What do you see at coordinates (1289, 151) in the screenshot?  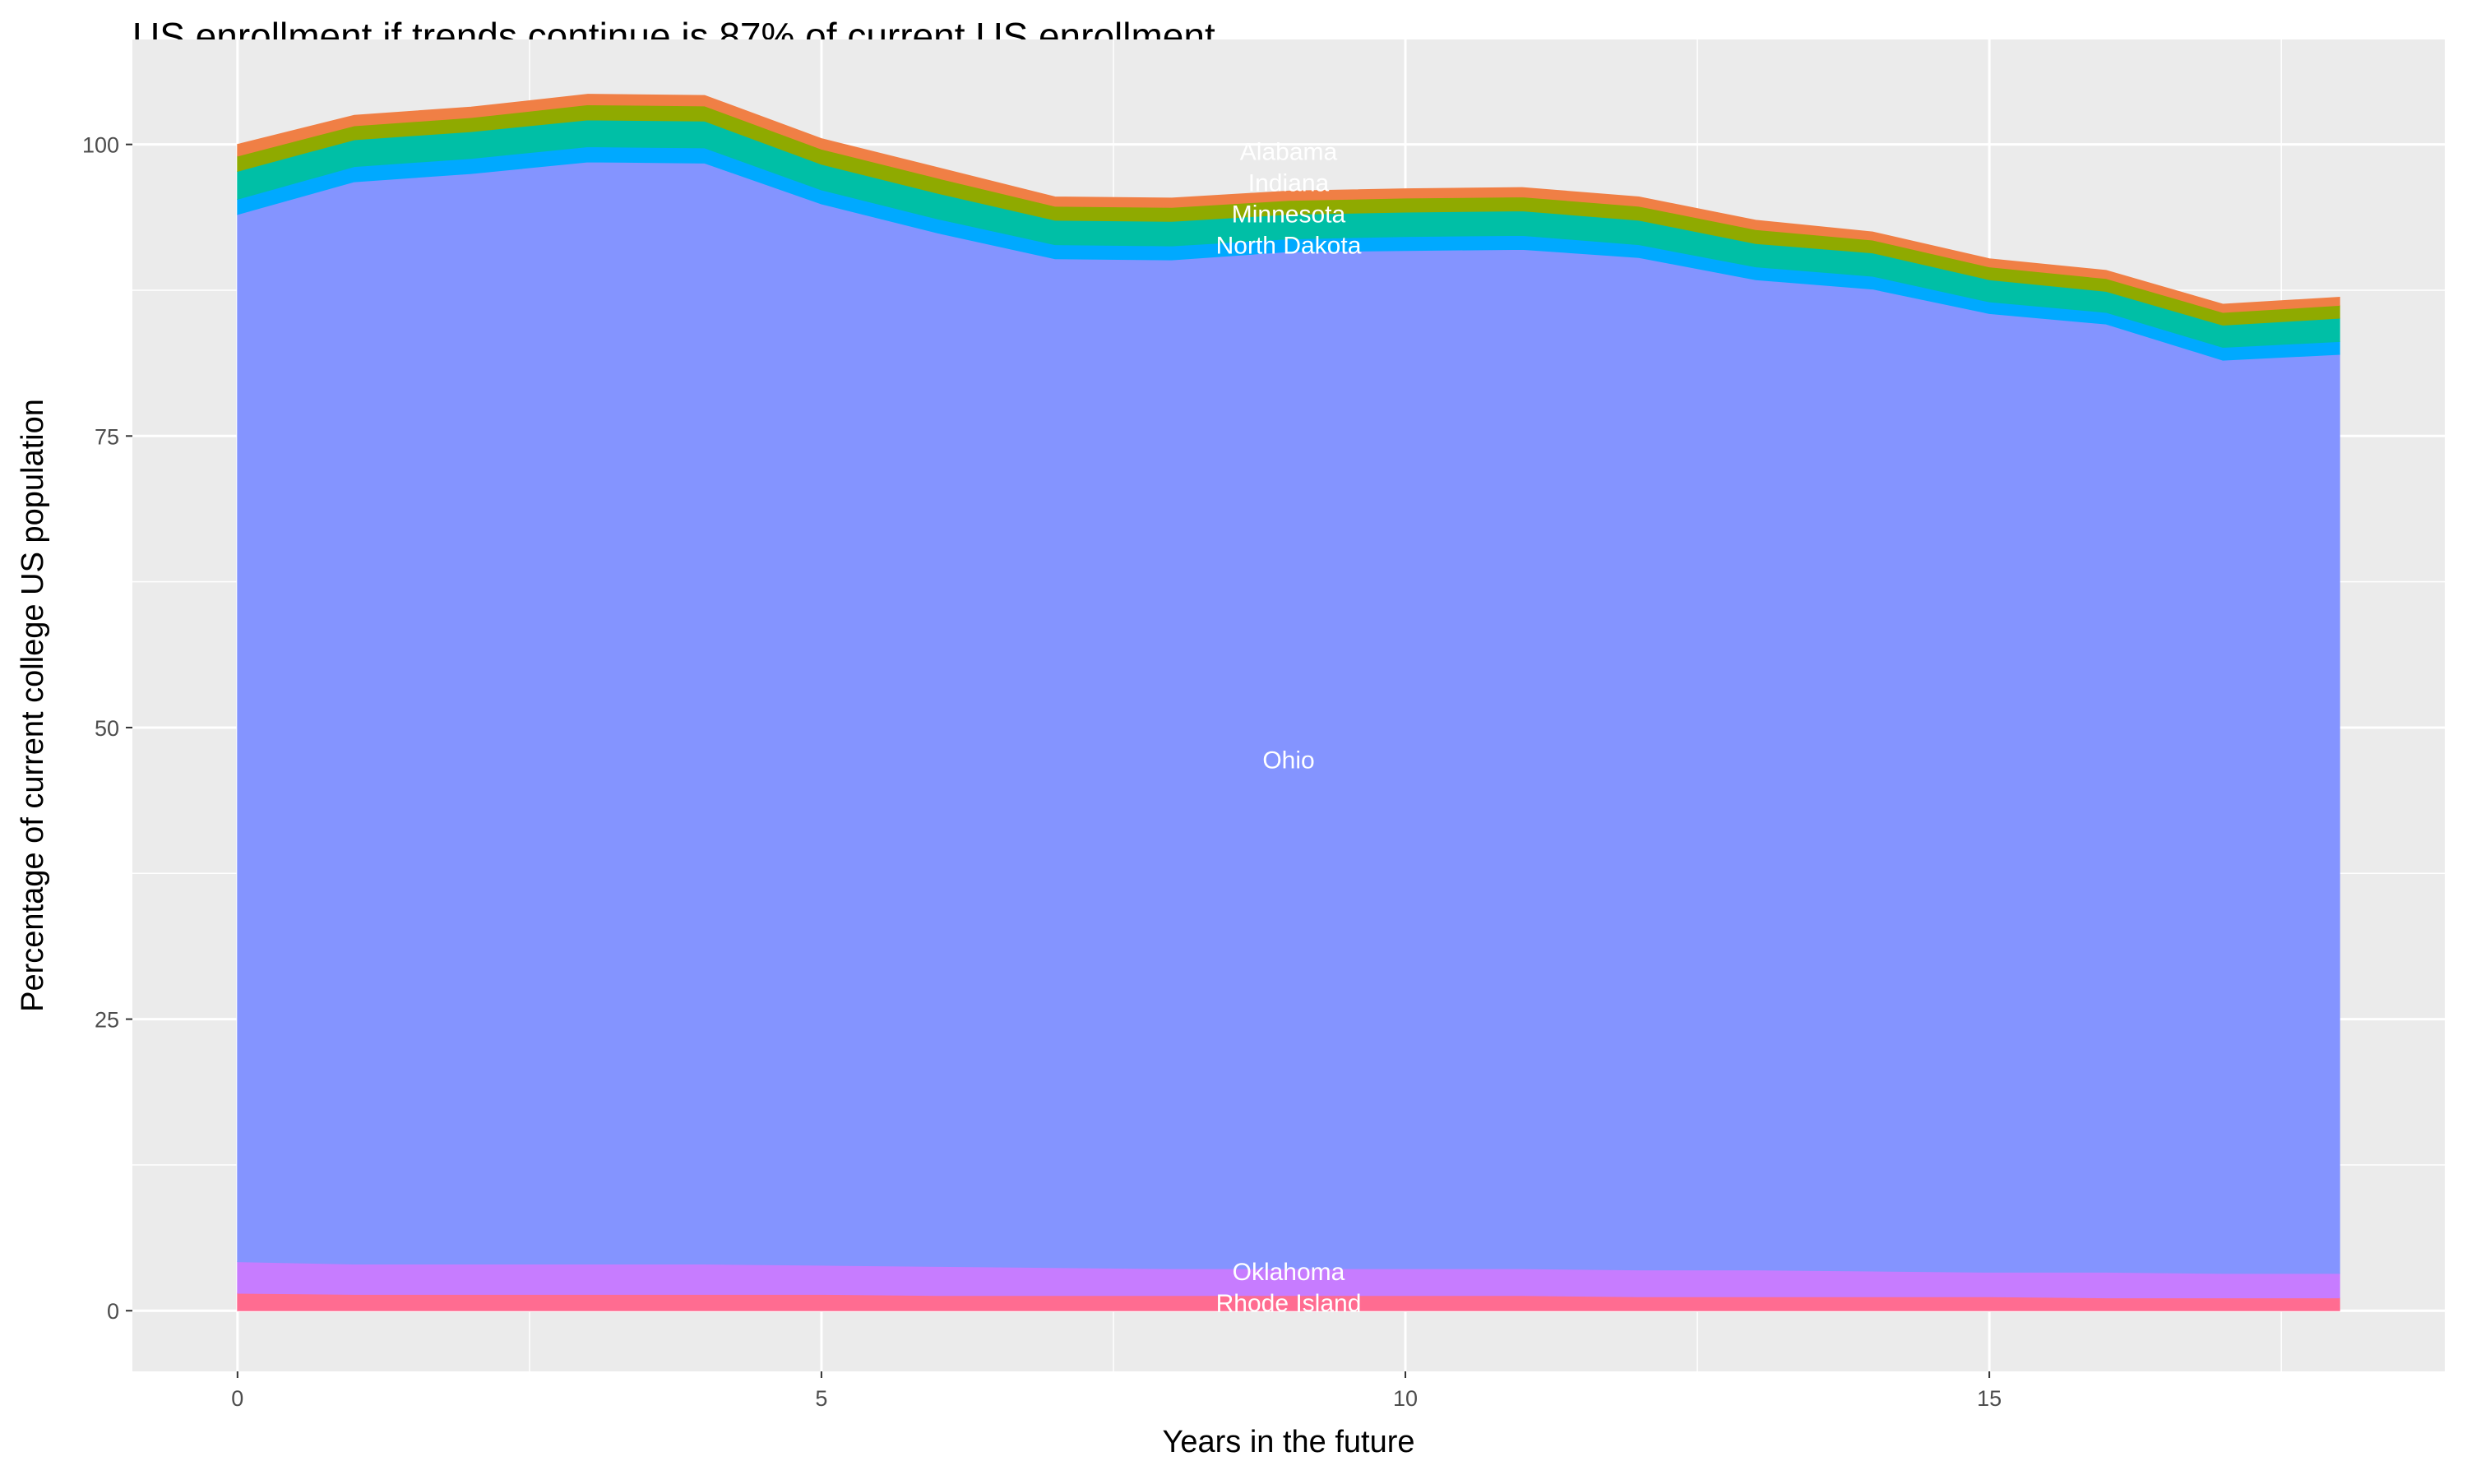 I see `series-label-alabama: Alabama` at bounding box center [1289, 151].